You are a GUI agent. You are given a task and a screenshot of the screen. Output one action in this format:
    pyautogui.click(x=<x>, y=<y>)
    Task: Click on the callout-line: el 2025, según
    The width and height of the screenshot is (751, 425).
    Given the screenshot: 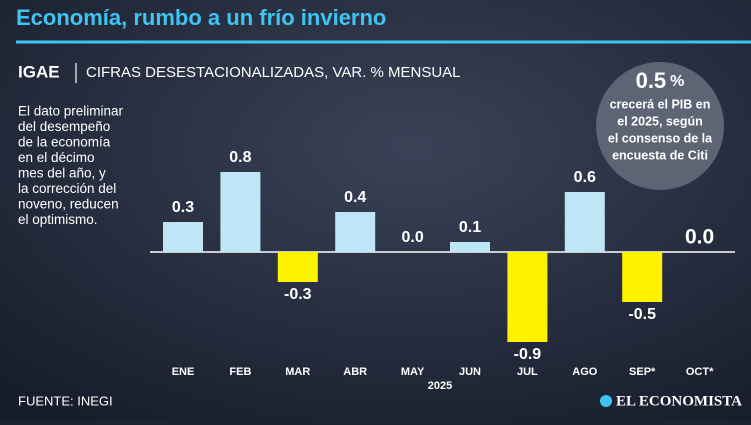 What is the action you would take?
    pyautogui.click(x=659, y=121)
    